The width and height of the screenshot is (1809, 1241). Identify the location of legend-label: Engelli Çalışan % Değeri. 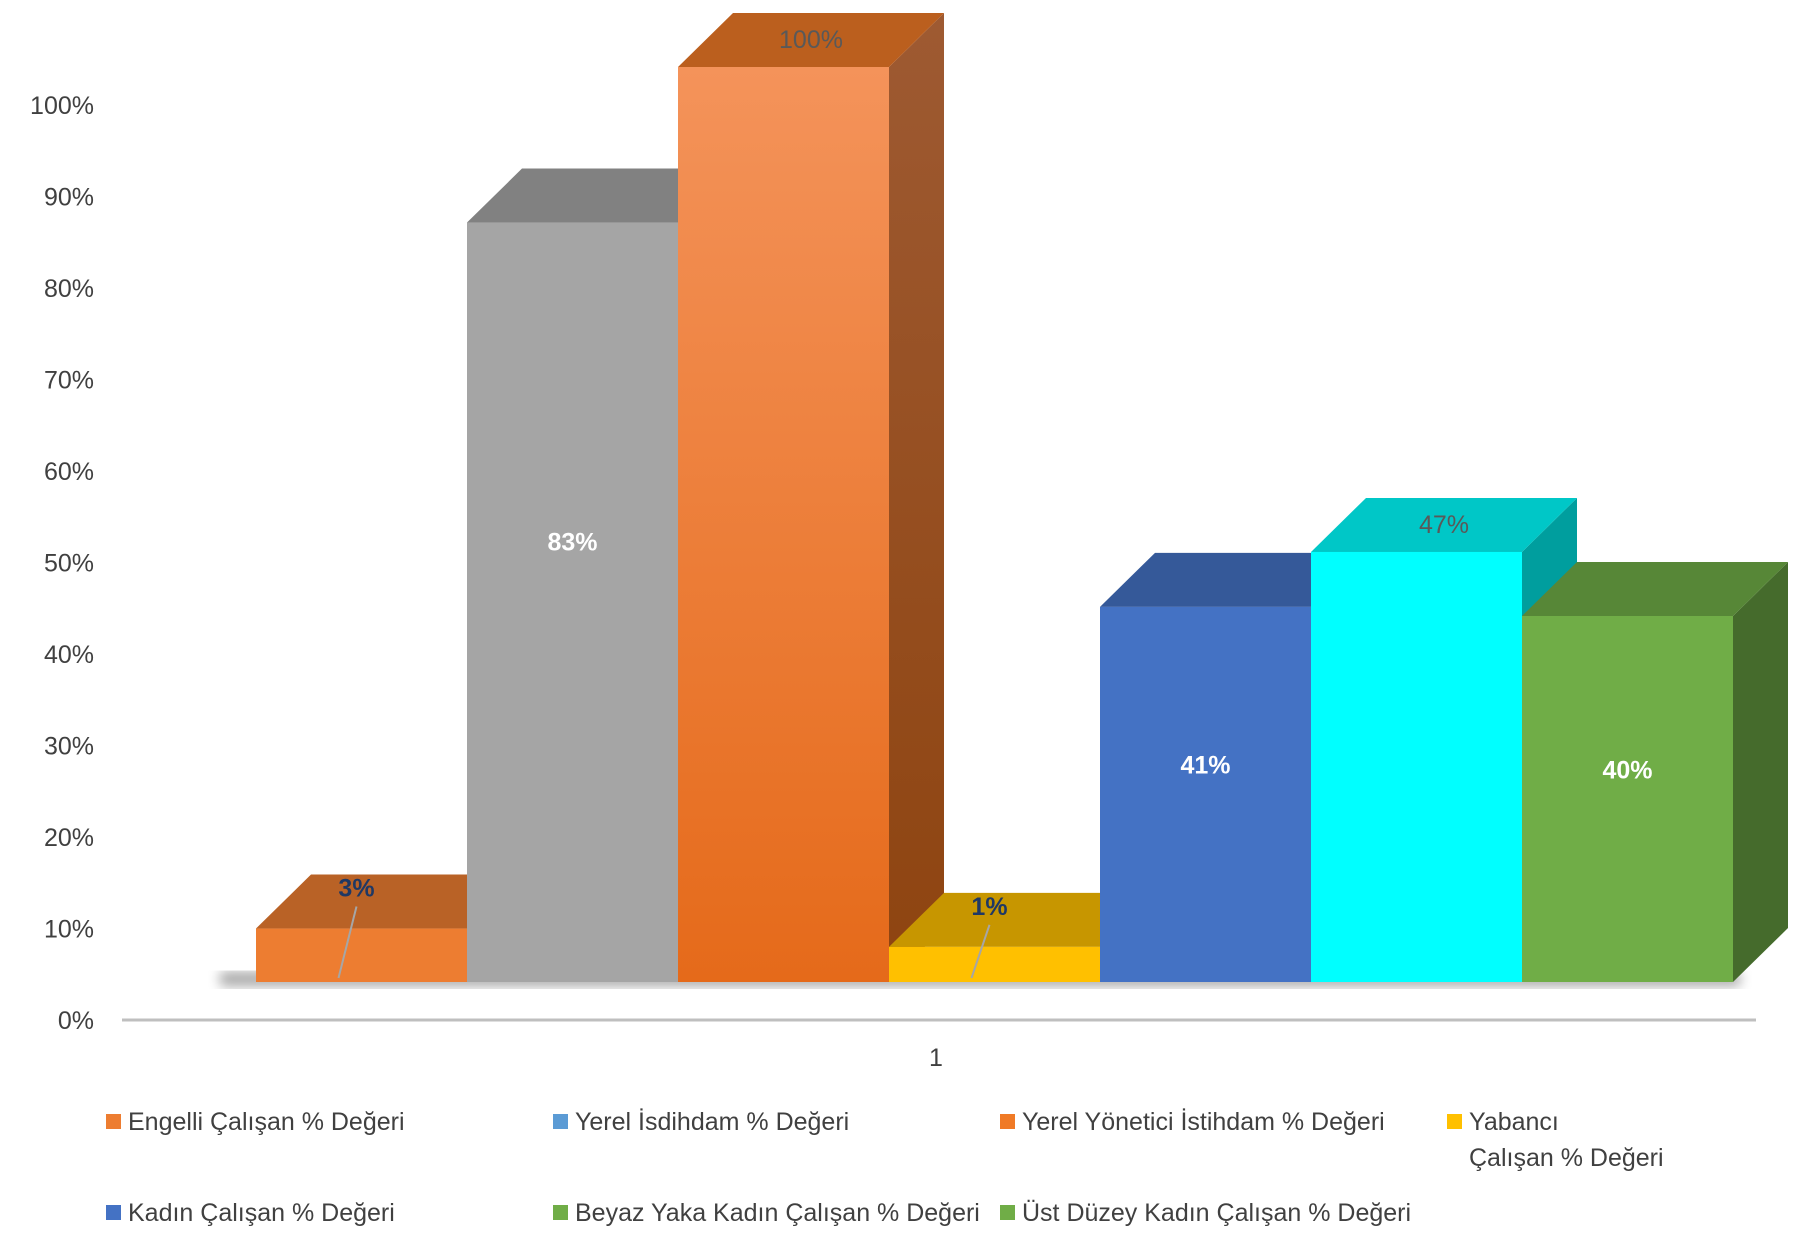
(266, 1122).